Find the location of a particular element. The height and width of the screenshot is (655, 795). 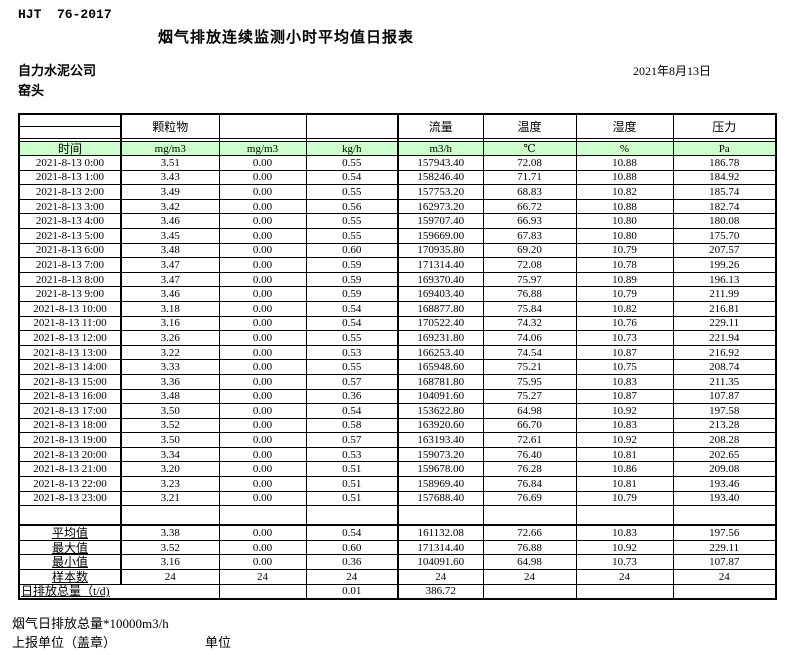

value-cell: 3.52 is located at coordinates (170, 425).